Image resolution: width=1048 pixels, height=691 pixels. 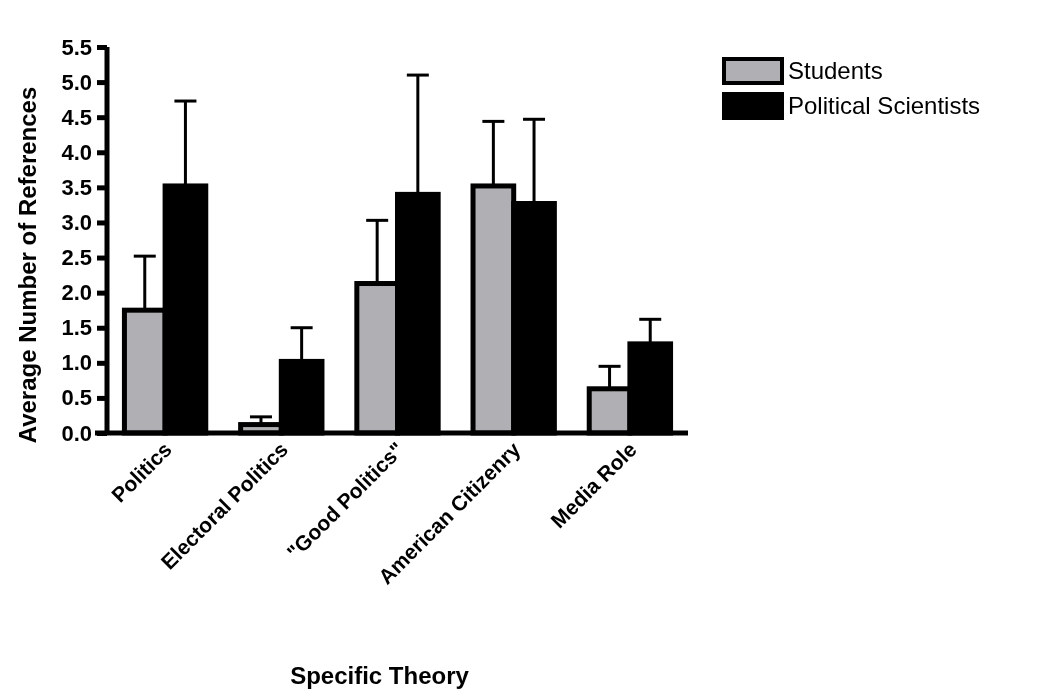 I want to click on legend-label: Political Scientists, so click(x=884, y=105).